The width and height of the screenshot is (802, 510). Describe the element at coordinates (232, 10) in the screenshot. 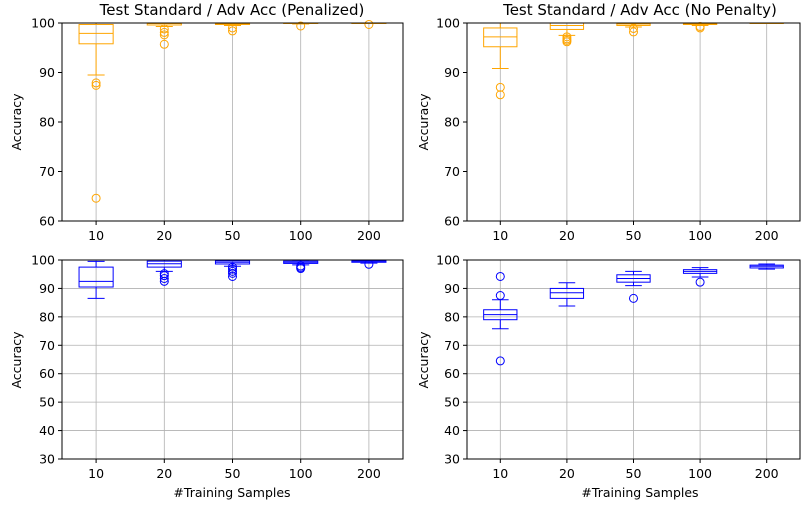

I see `panel-title: Test Standard / Adv Acc (Penalized)` at that location.